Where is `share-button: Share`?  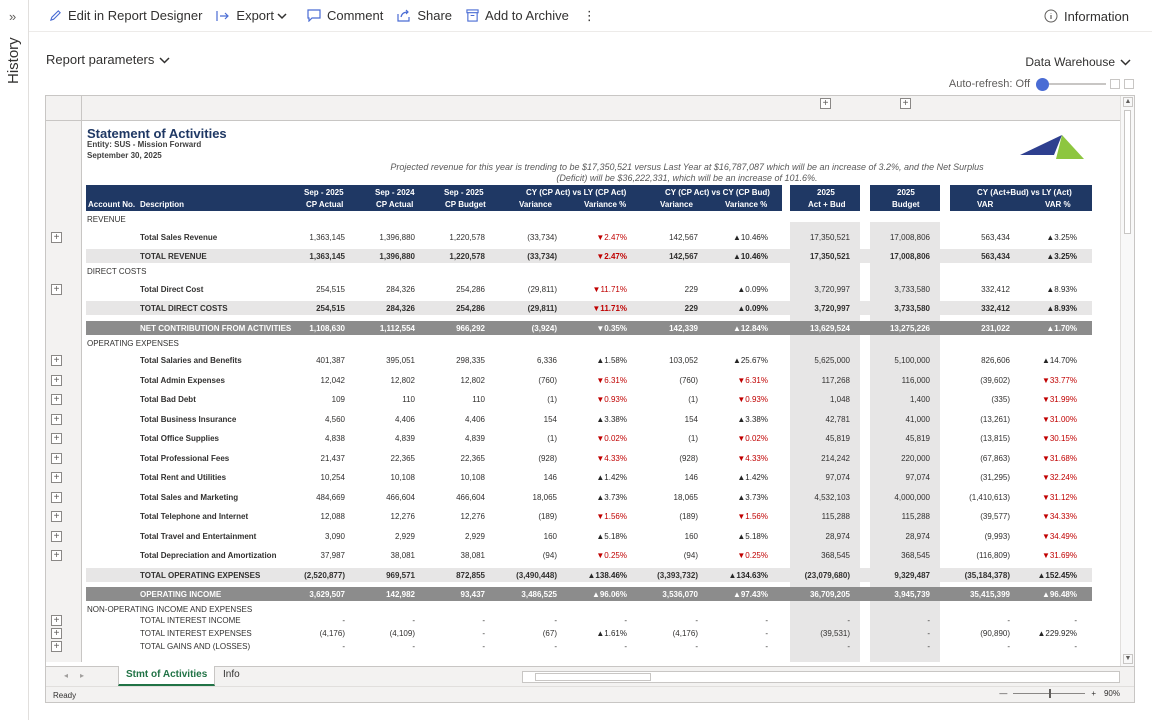 share-button: Share is located at coordinates (424, 16).